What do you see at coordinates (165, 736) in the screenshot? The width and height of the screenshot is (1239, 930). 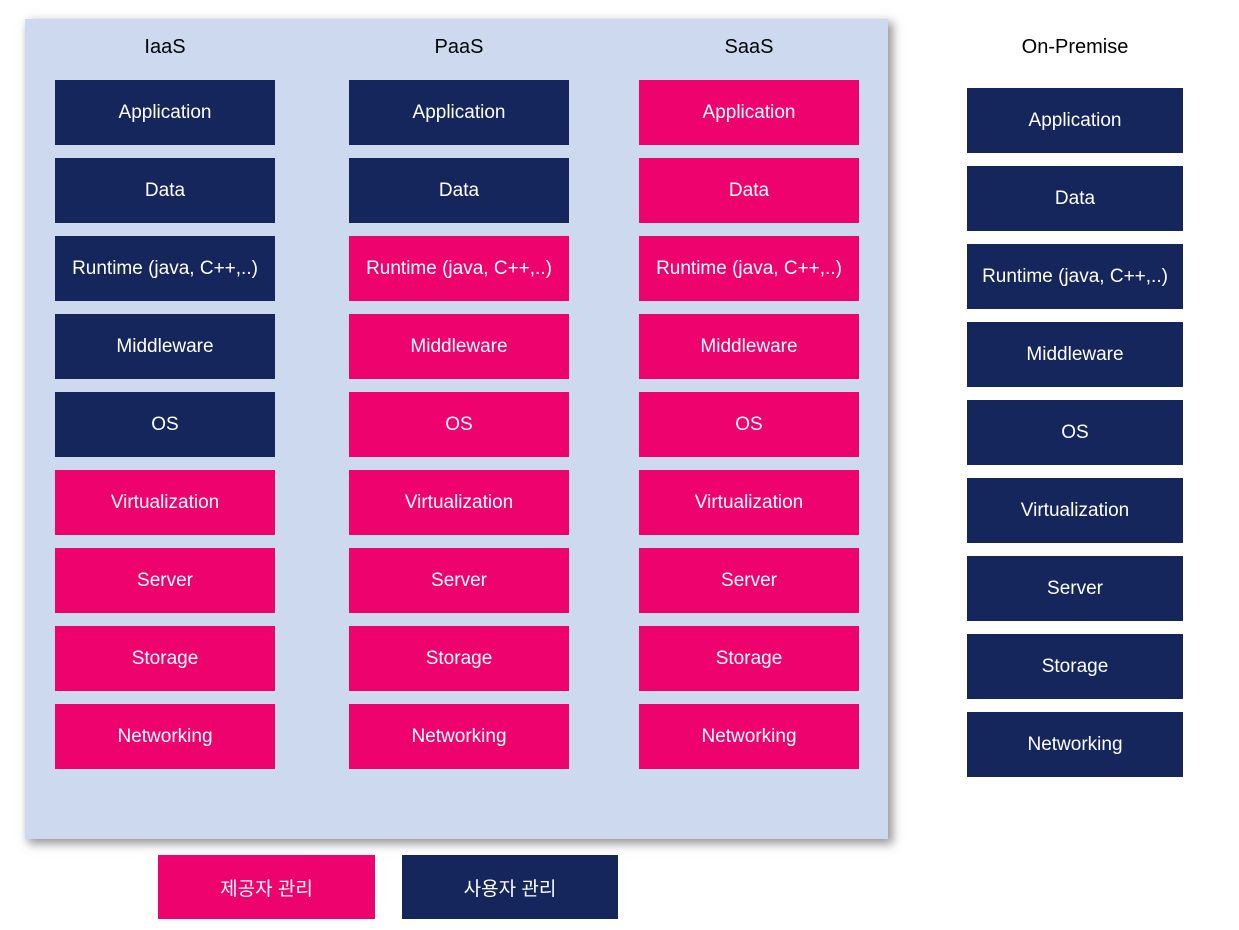 I see `layer-box-iaas-networking: Networking` at bounding box center [165, 736].